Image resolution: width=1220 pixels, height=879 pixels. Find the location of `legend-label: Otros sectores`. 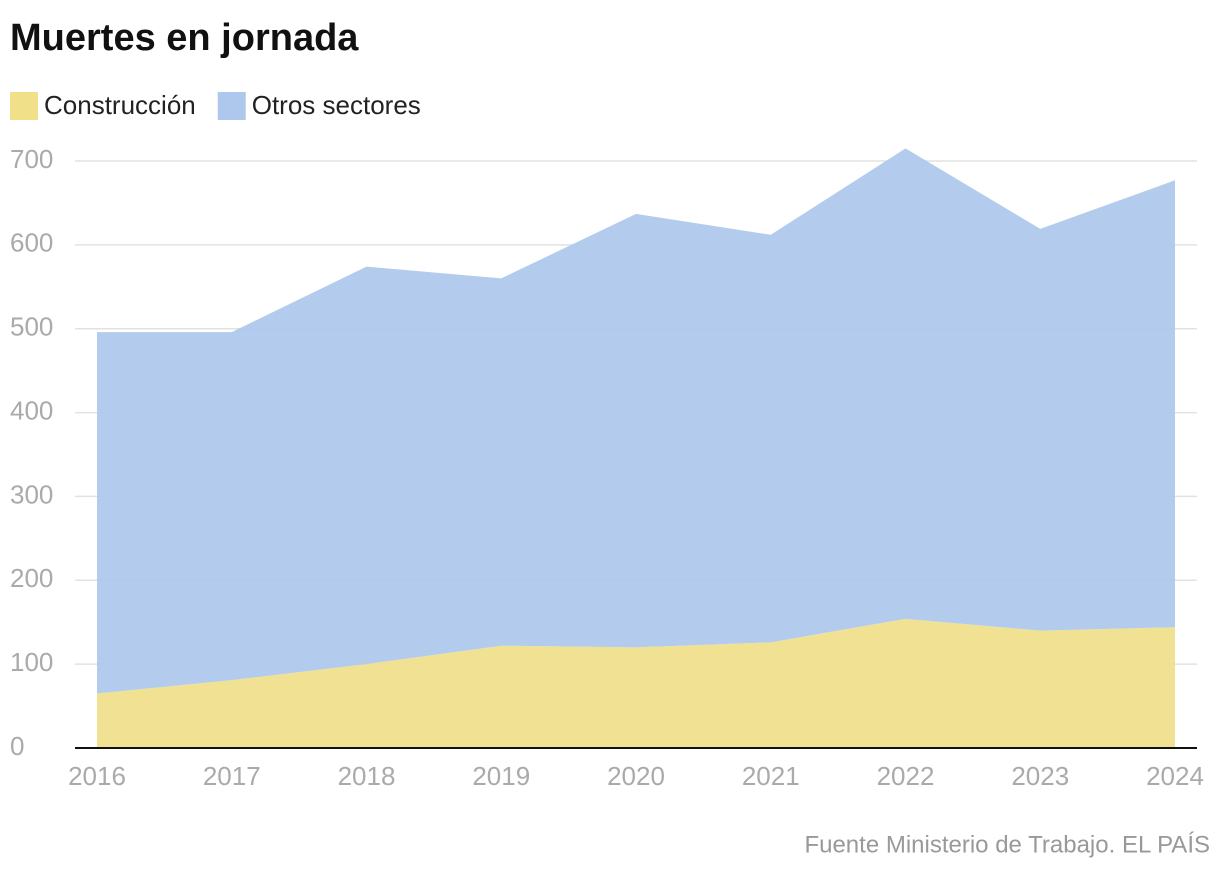

legend-label: Otros sectores is located at coordinates (336, 105).